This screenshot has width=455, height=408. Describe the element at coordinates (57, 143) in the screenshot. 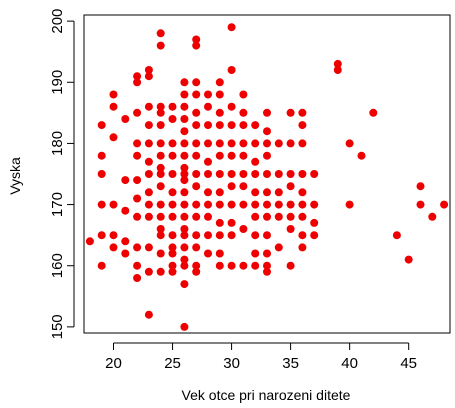

I see `y-tick-label: 180` at that location.